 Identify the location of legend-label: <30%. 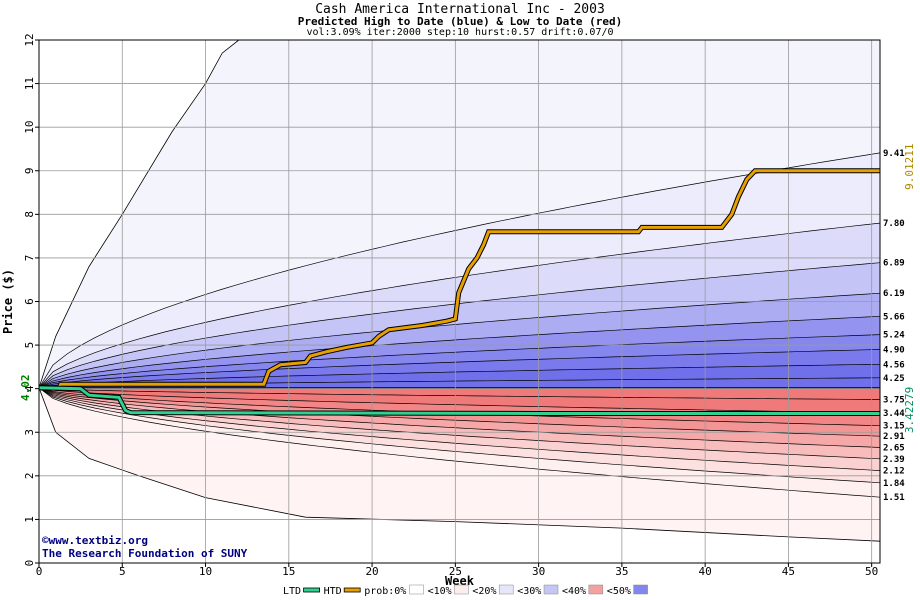
(529, 591).